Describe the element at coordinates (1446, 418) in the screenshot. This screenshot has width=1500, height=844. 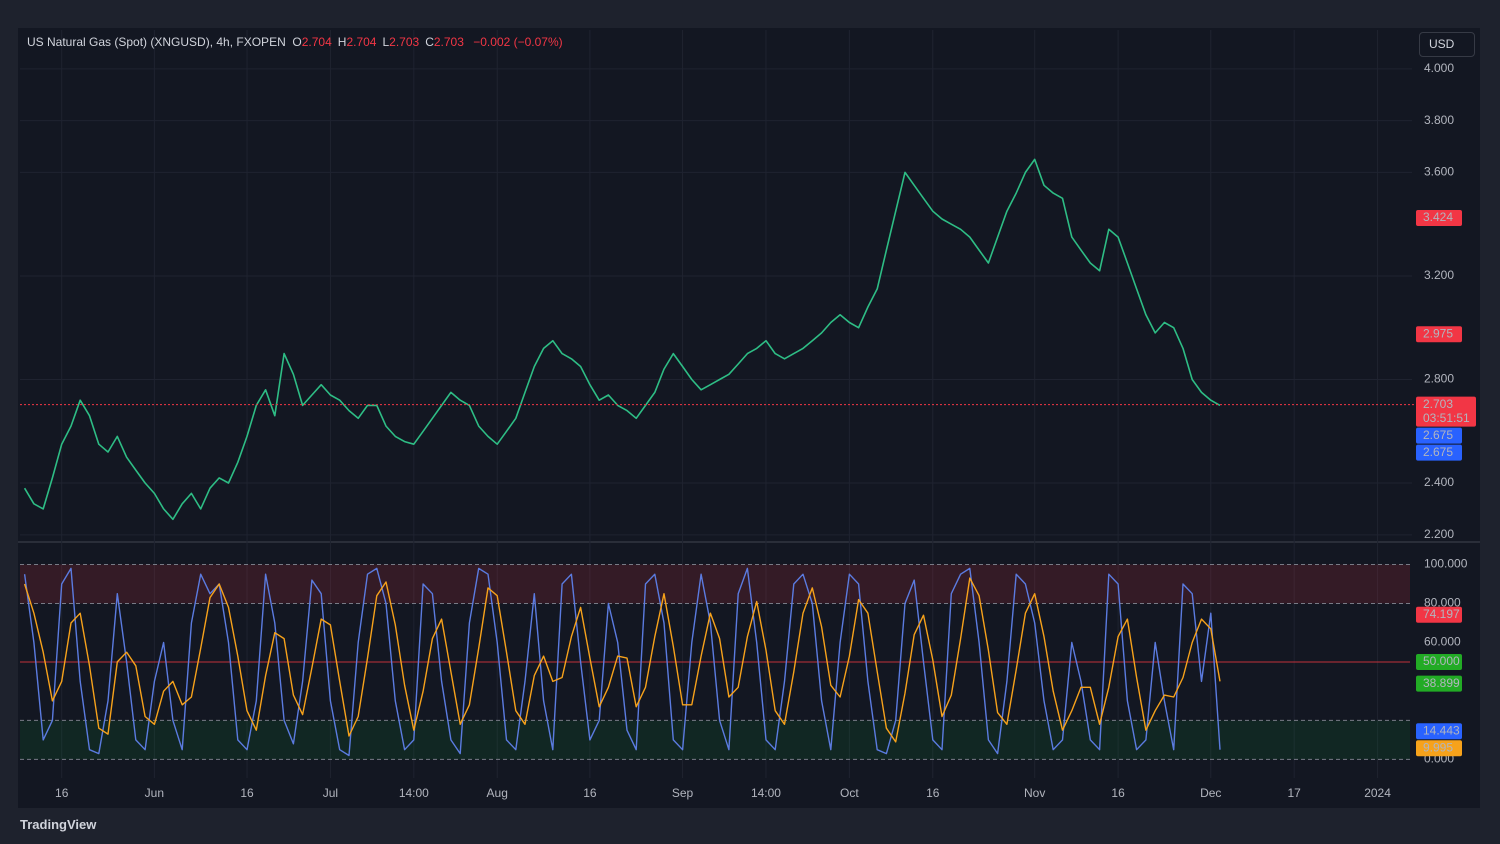
I see `countdown: 03:51:51` at that location.